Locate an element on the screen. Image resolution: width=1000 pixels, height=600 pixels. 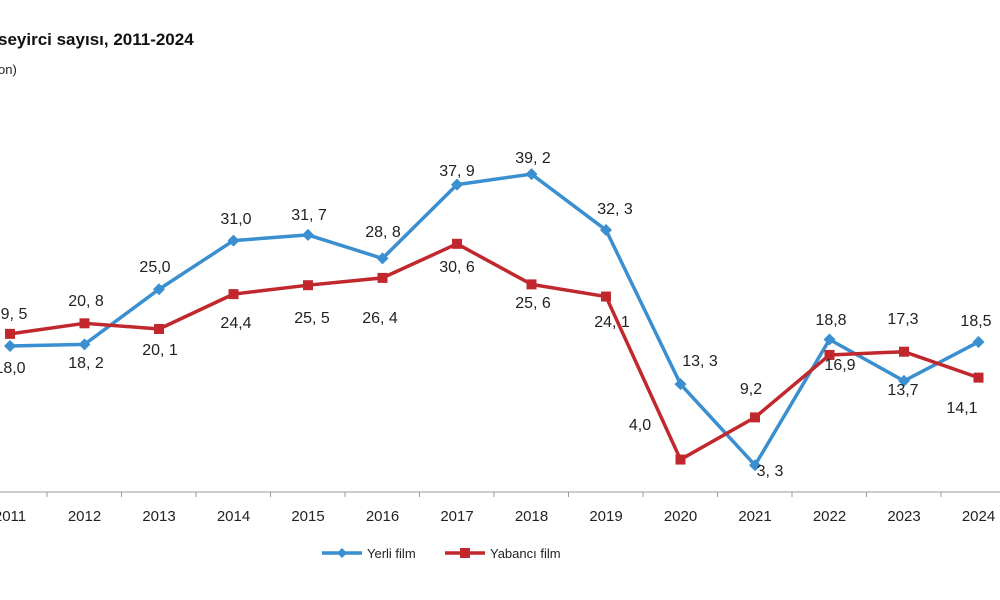
data-label: 20, 8 is located at coordinates (86, 301).